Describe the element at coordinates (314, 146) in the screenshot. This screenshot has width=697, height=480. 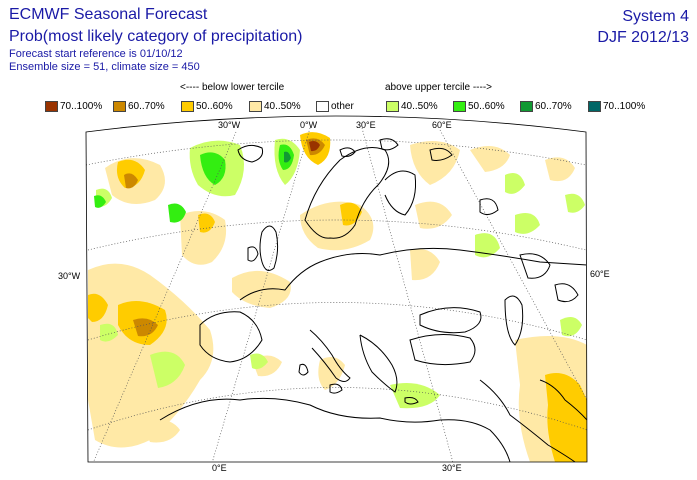
I see `below-70-100-regions` at that location.